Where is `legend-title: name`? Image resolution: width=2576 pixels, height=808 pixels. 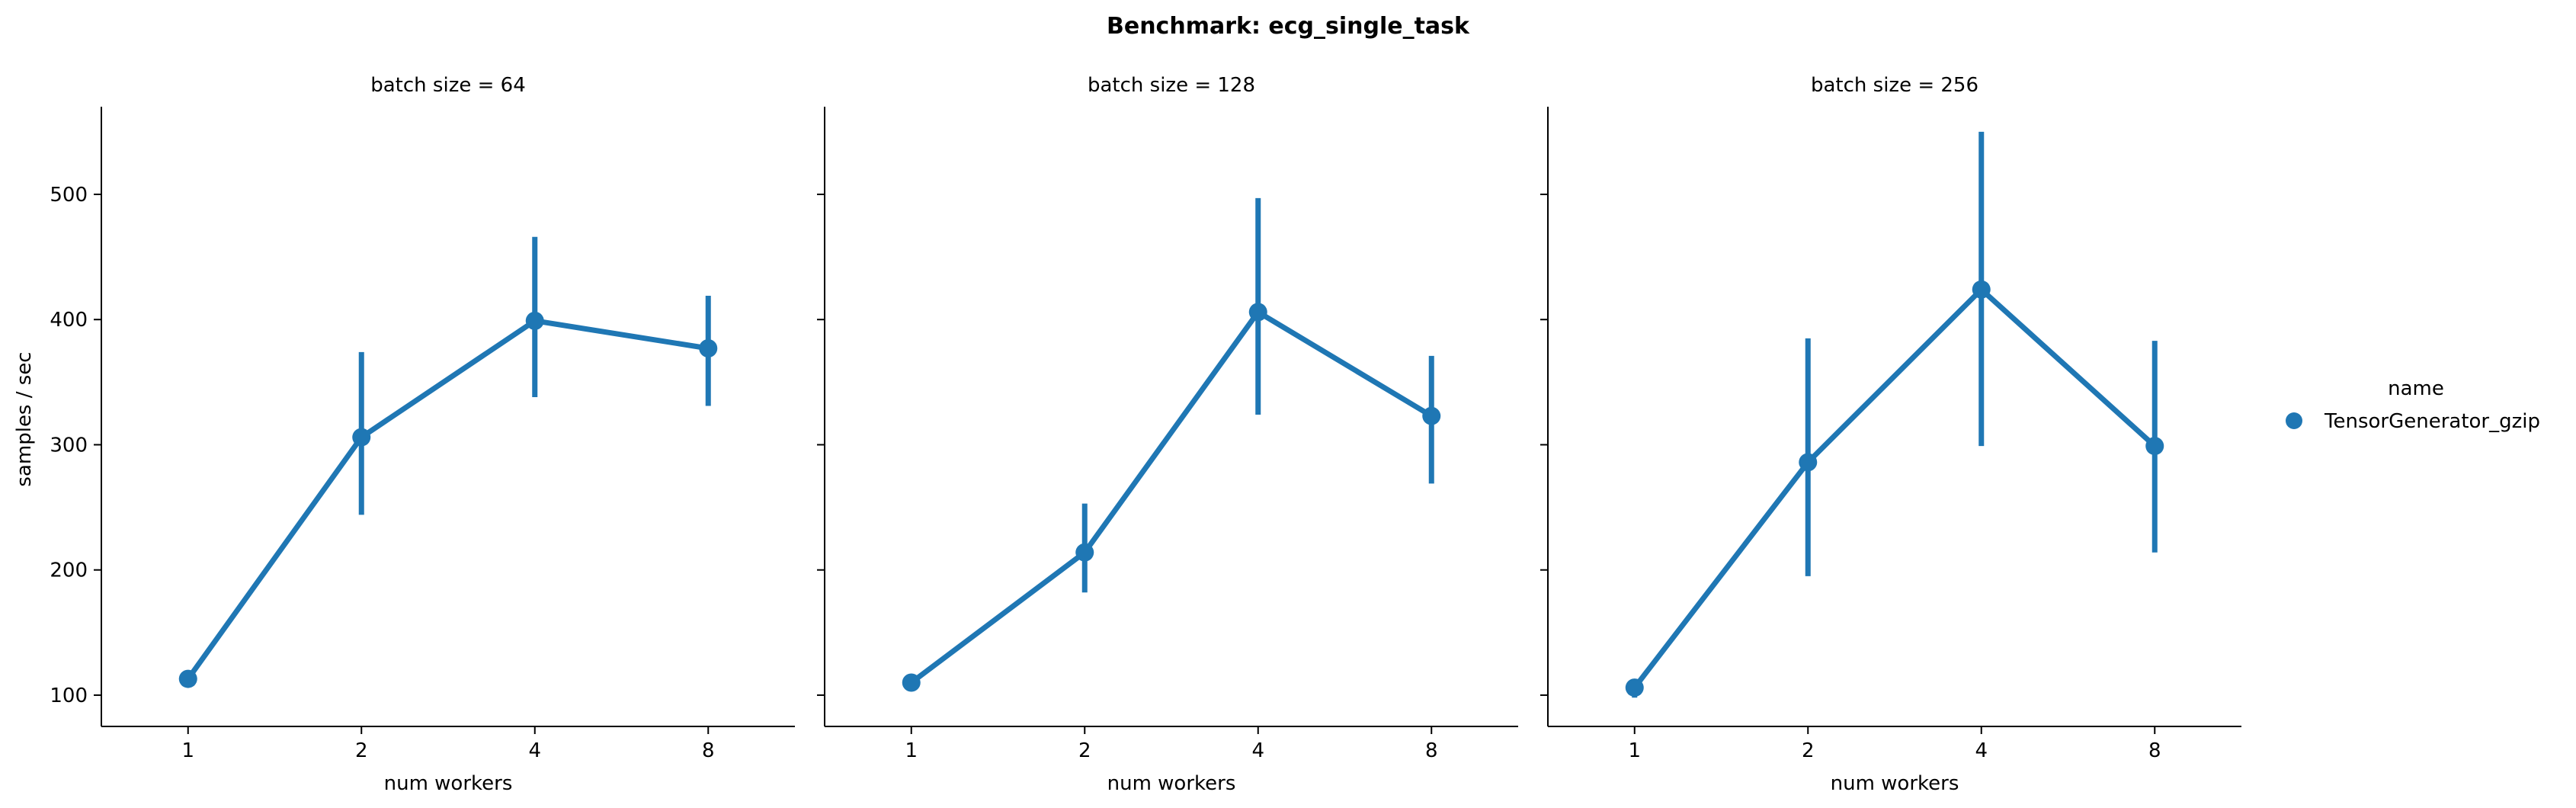
legend-title: name is located at coordinates (2416, 389).